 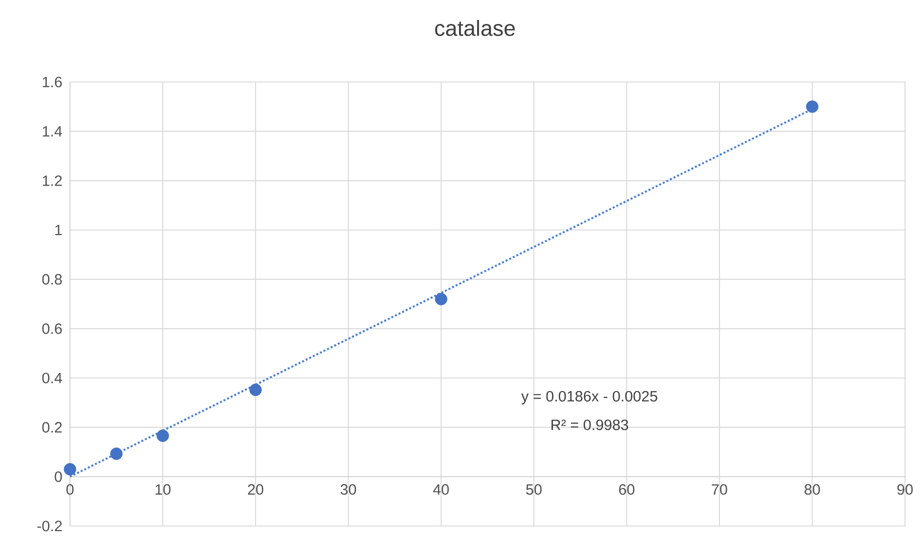 I want to click on x-tick-label: 20, so click(x=256, y=489).